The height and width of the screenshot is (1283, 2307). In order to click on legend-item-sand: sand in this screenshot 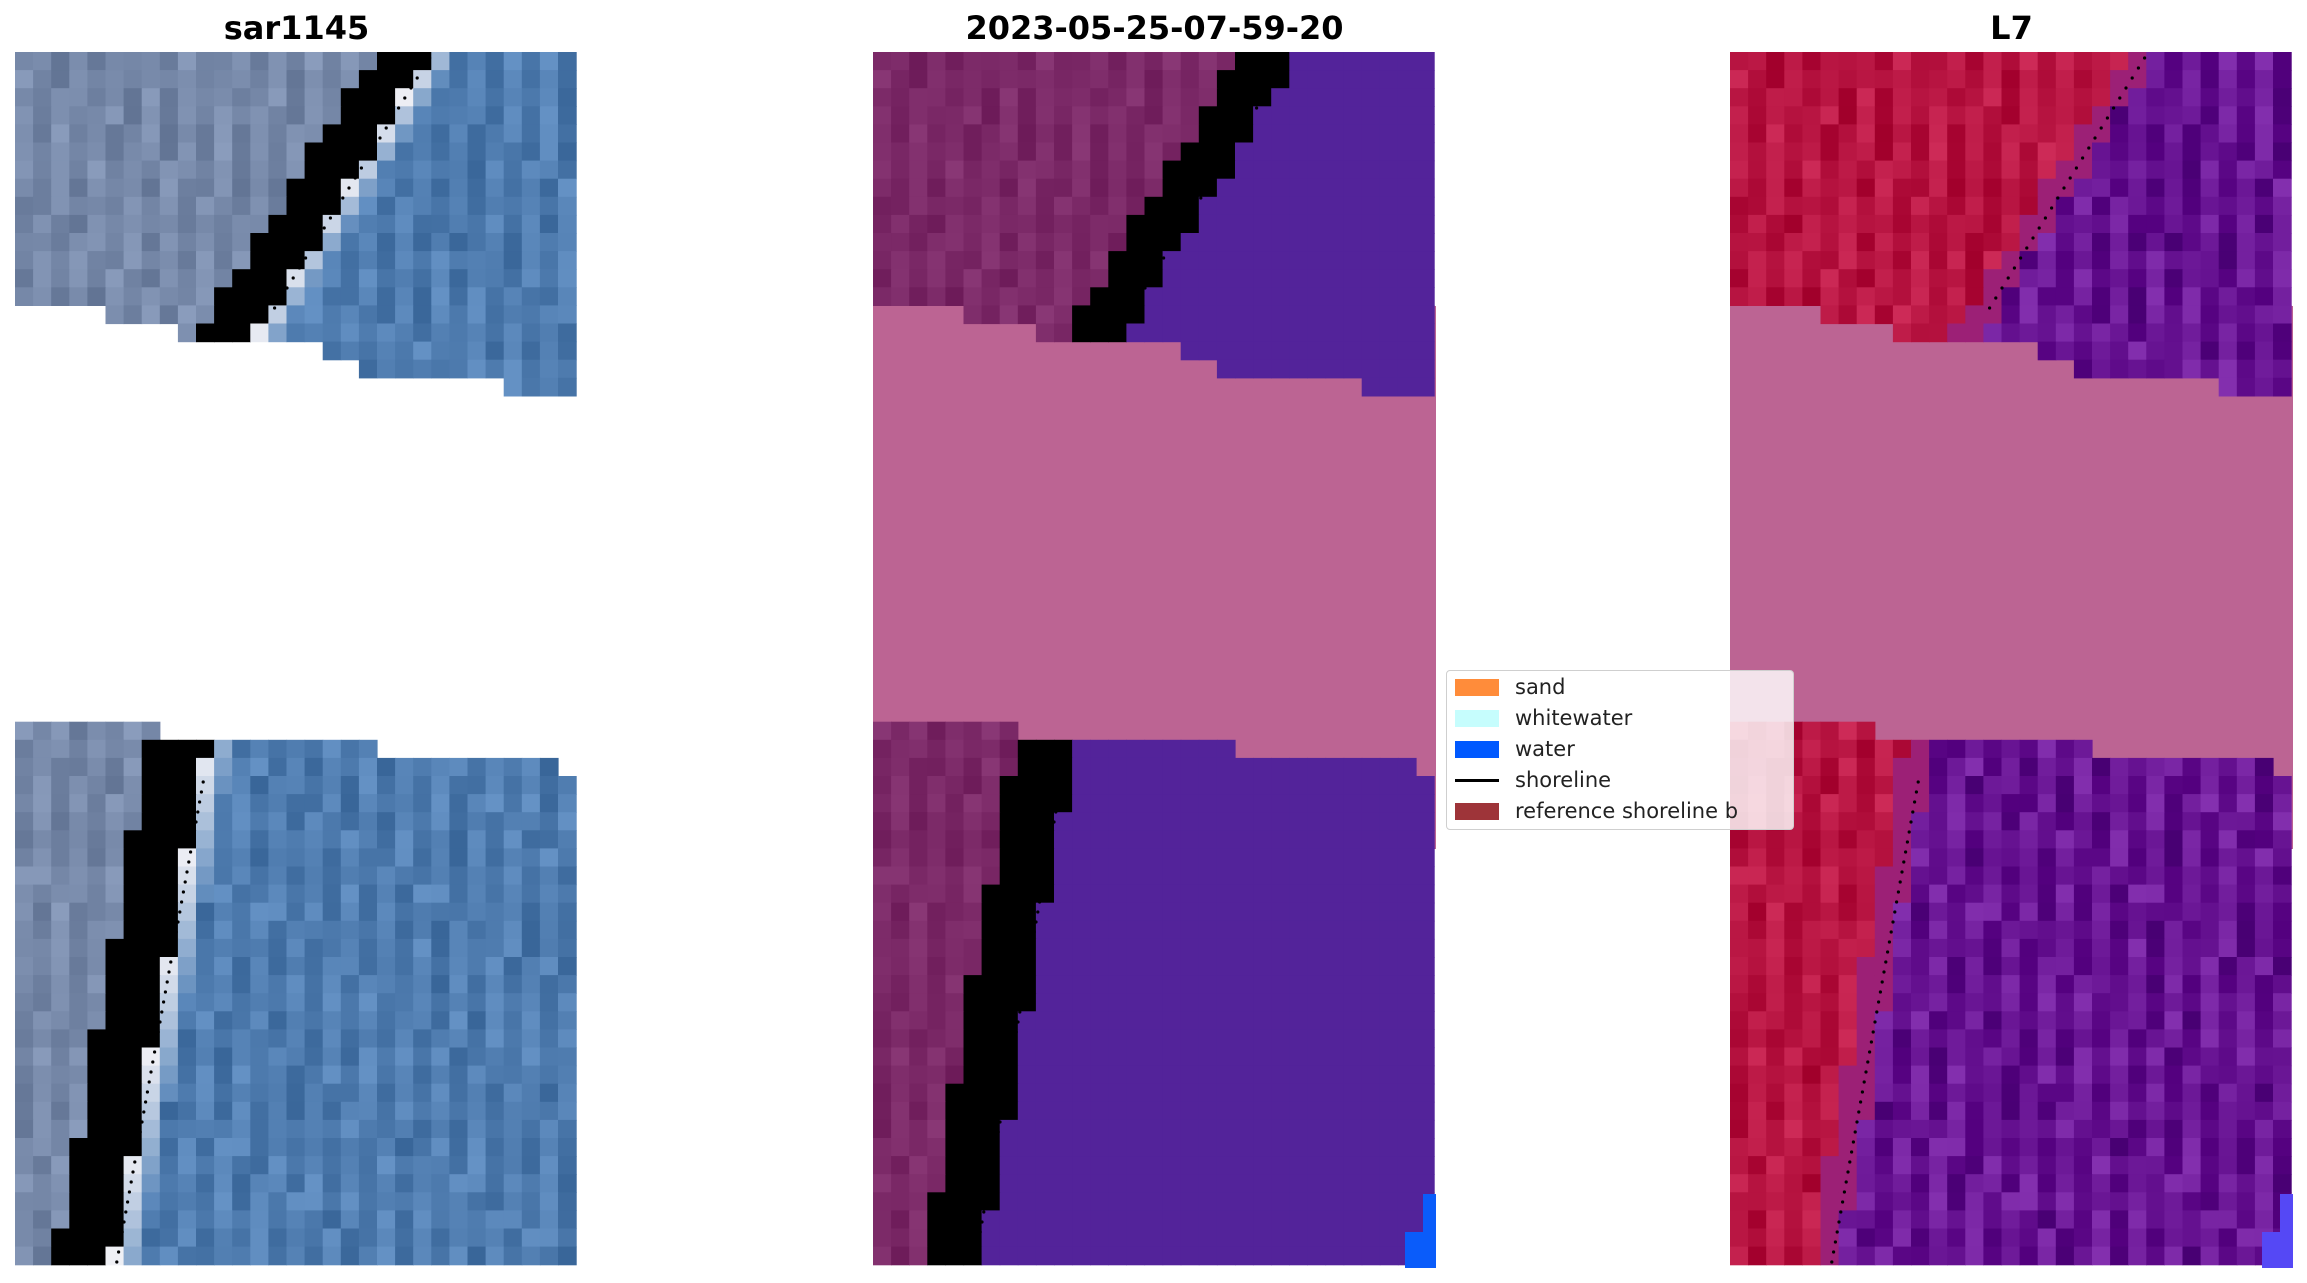, I will do `click(1510, 687)`.